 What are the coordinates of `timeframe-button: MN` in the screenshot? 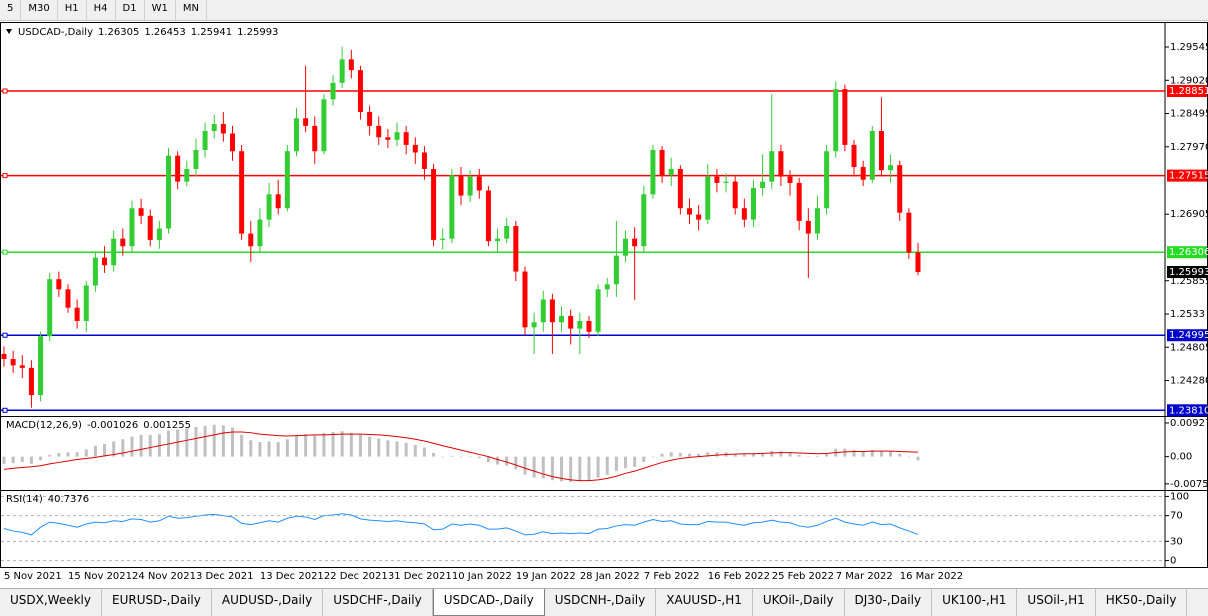 It's located at (191, 10).